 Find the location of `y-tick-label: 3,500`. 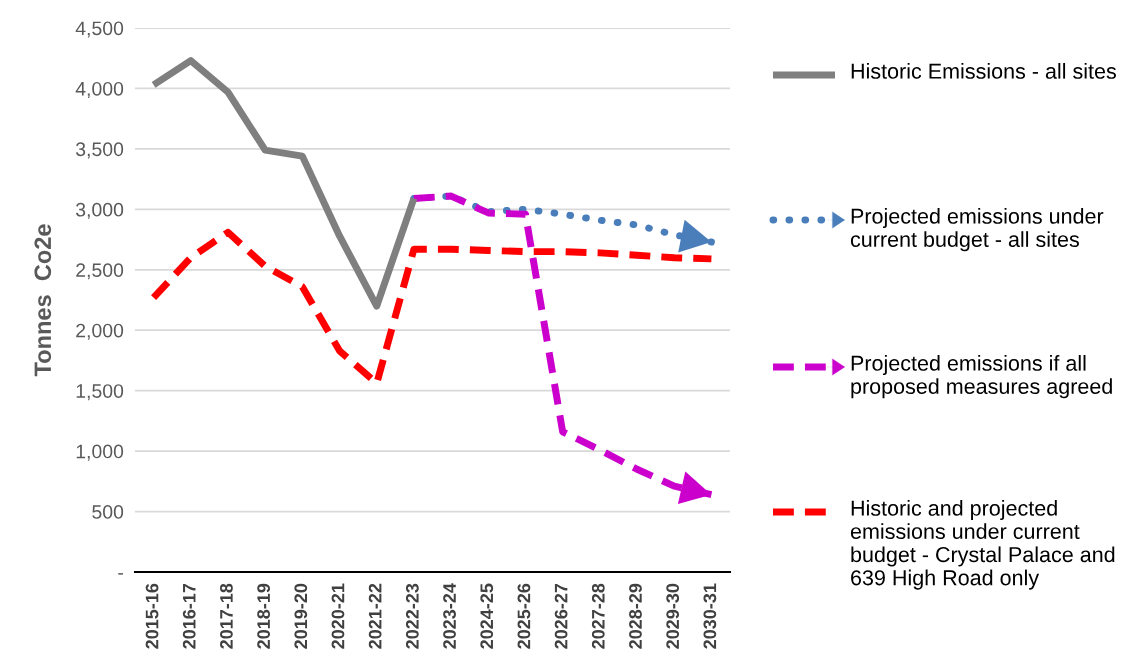

y-tick-label: 3,500 is located at coordinates (99, 150).